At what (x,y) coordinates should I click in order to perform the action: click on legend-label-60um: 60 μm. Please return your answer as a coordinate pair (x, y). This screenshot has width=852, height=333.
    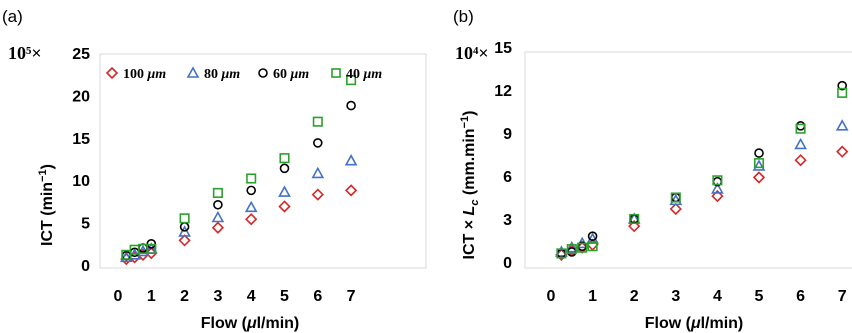
    Looking at the image, I should click on (291, 74).